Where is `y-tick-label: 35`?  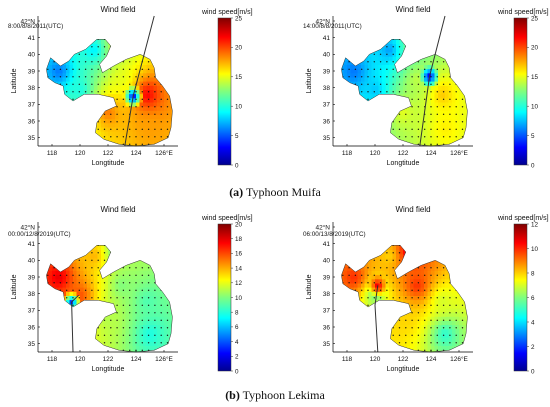
y-tick-label: 35 is located at coordinates (32, 344).